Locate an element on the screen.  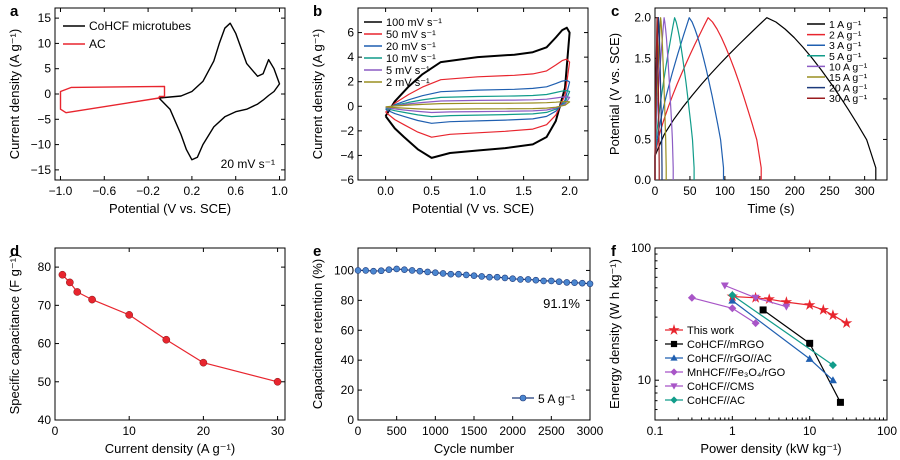
x-tick-label: 1000 is located at coordinates (435, 431).